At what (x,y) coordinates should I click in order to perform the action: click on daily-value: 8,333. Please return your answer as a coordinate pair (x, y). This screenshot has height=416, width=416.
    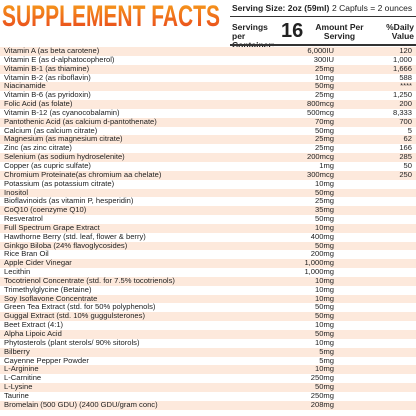
    Looking at the image, I should click on (402, 112).